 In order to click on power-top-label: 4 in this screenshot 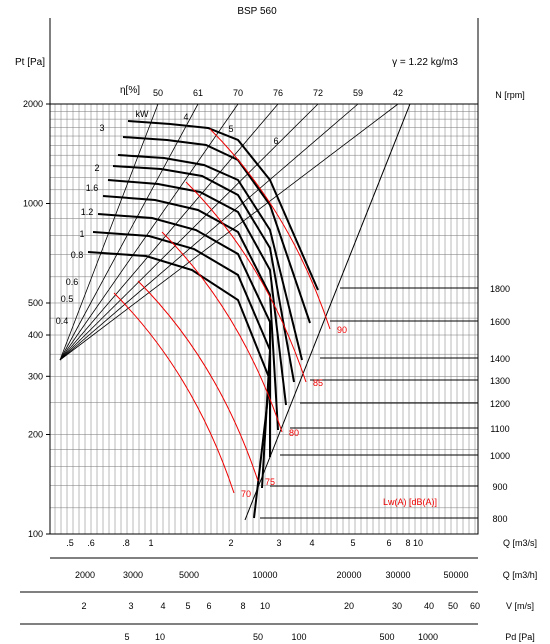, I will do `click(185, 117)`.